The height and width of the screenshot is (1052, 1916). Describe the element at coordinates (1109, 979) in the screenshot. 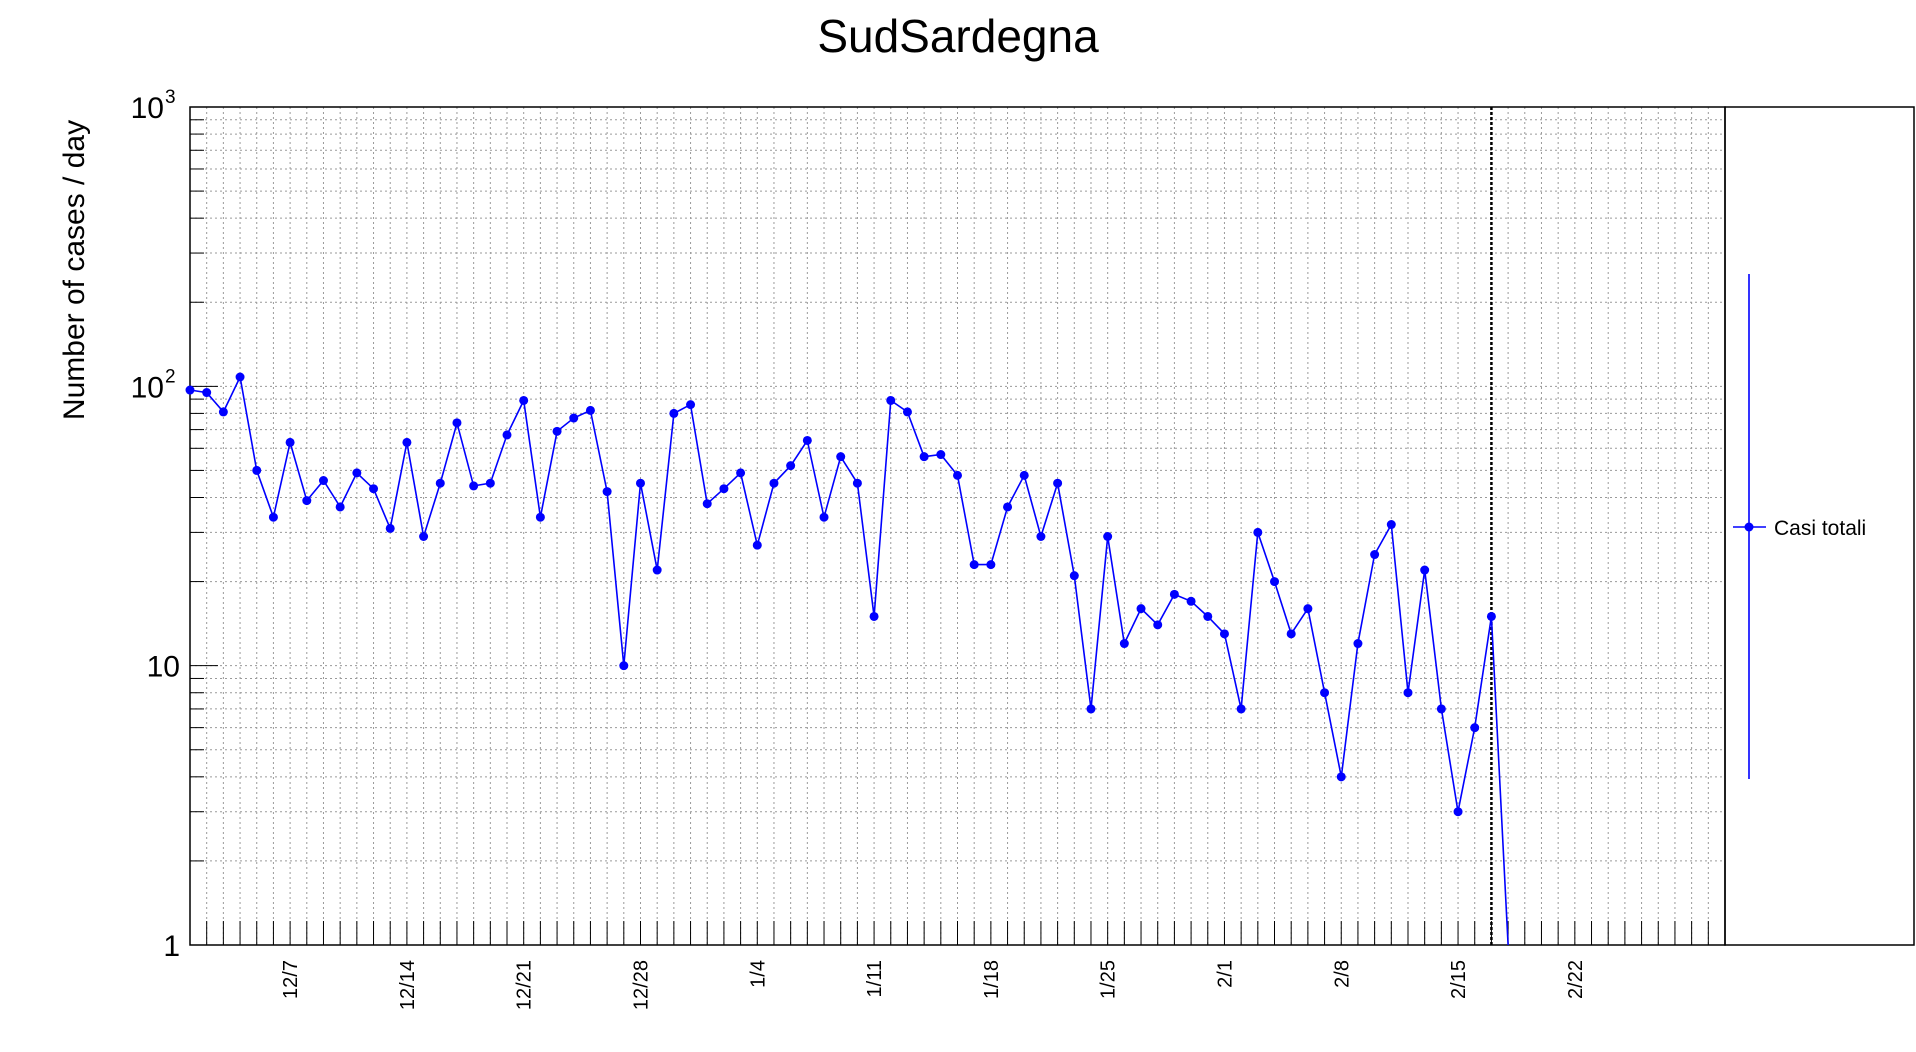

I see `x-tick-label: 1/25` at that location.